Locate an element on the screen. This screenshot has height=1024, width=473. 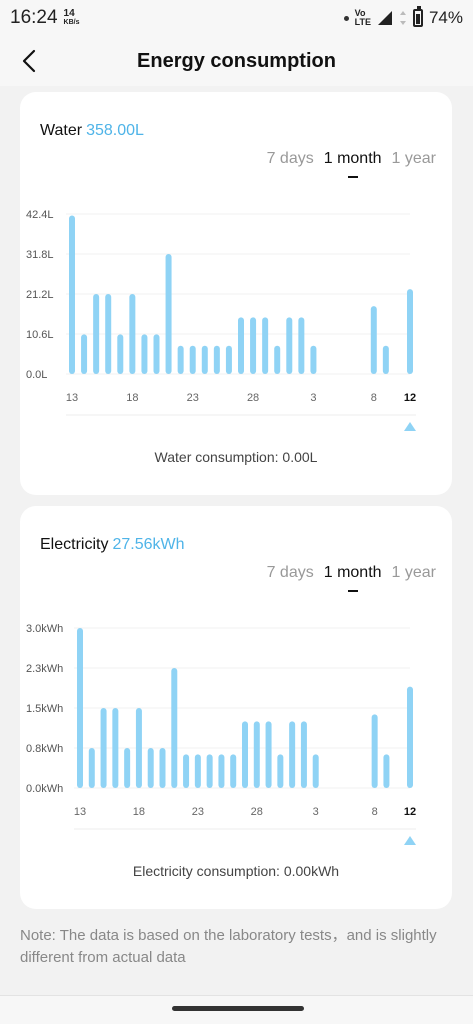
electricity-title: Electricity 27.56kWh is located at coordinates (112, 545).